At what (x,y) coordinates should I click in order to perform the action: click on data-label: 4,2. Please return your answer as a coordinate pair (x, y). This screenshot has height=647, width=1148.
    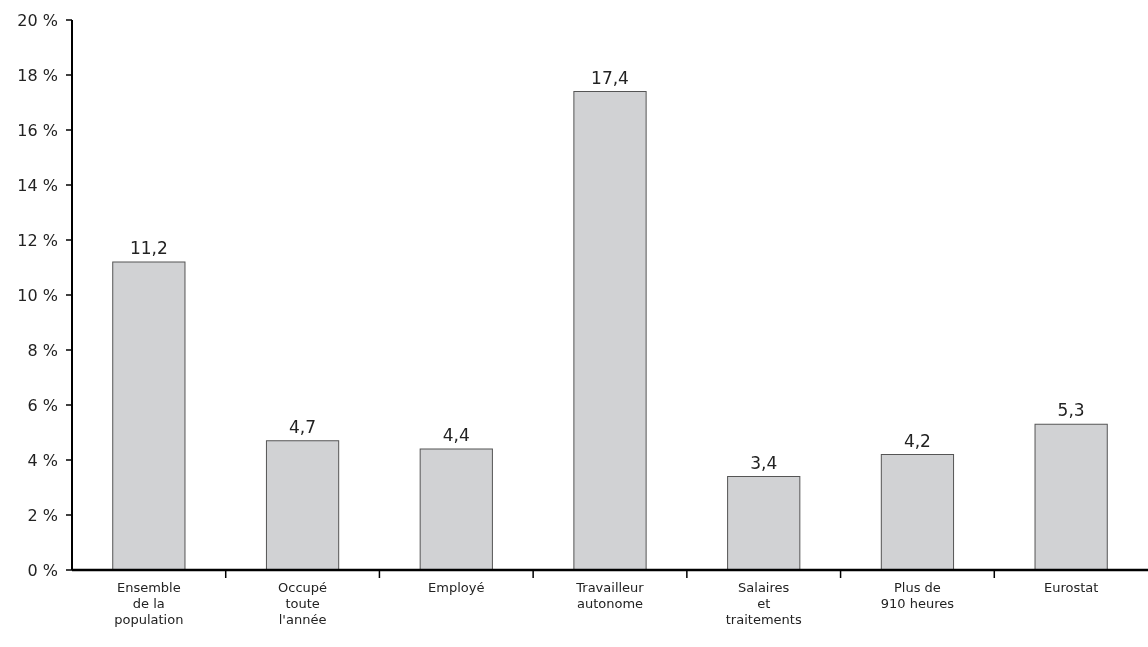
    Looking at the image, I should click on (917, 440).